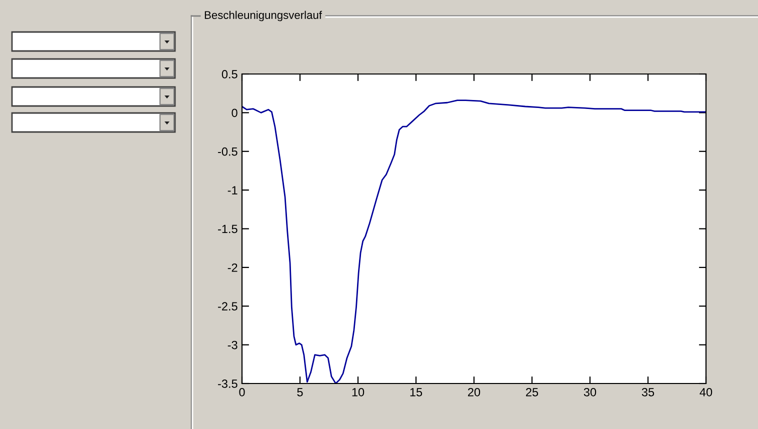  What do you see at coordinates (706, 392) in the screenshot?
I see `x-tick-label: 40` at bounding box center [706, 392].